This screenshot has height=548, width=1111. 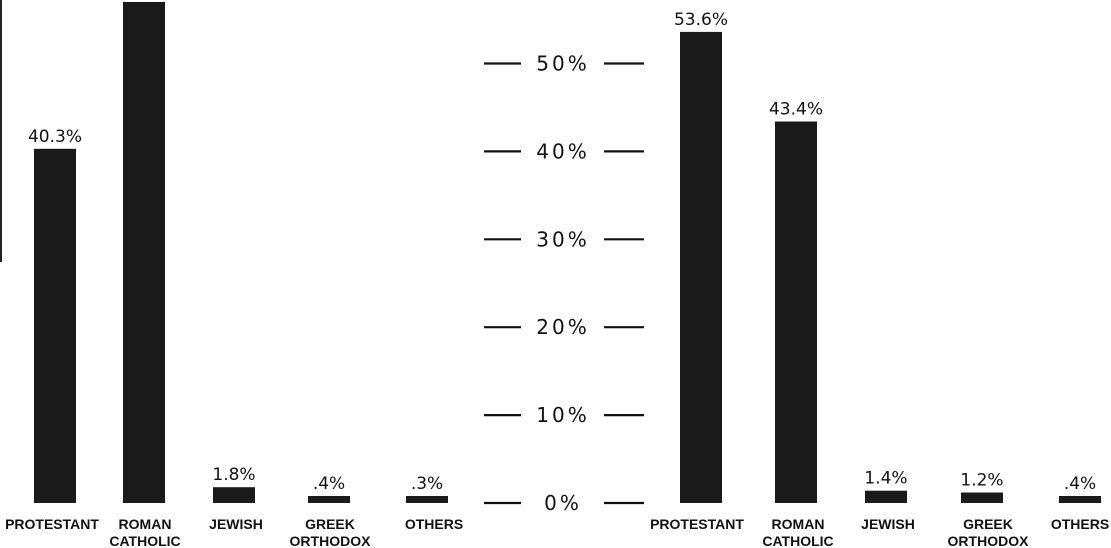 What do you see at coordinates (988, 524) in the screenshot?
I see `right-category-label-4-line-1: GREEK` at bounding box center [988, 524].